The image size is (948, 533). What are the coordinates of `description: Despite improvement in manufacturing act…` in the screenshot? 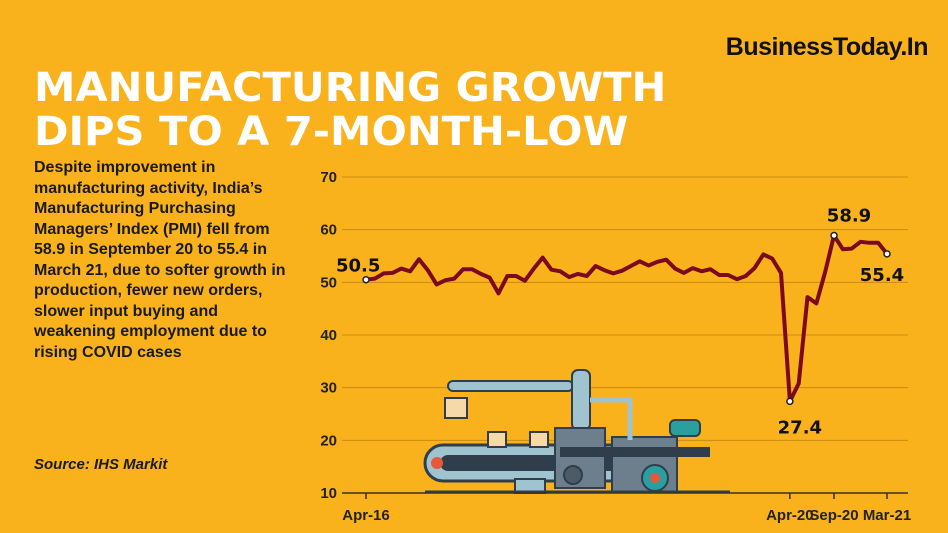 It's located at (160, 260).